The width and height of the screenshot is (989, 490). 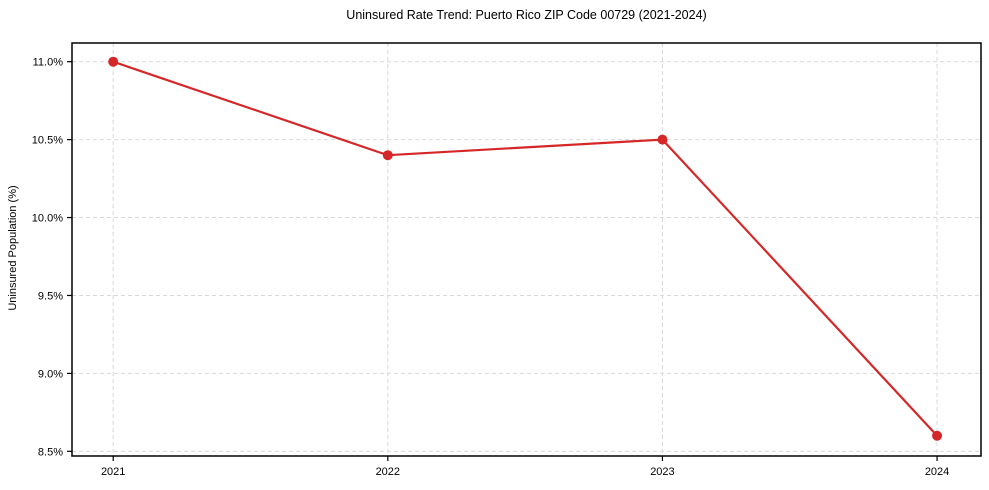 What do you see at coordinates (47, 219) in the screenshot?
I see `y-tick-label: 10.0%` at bounding box center [47, 219].